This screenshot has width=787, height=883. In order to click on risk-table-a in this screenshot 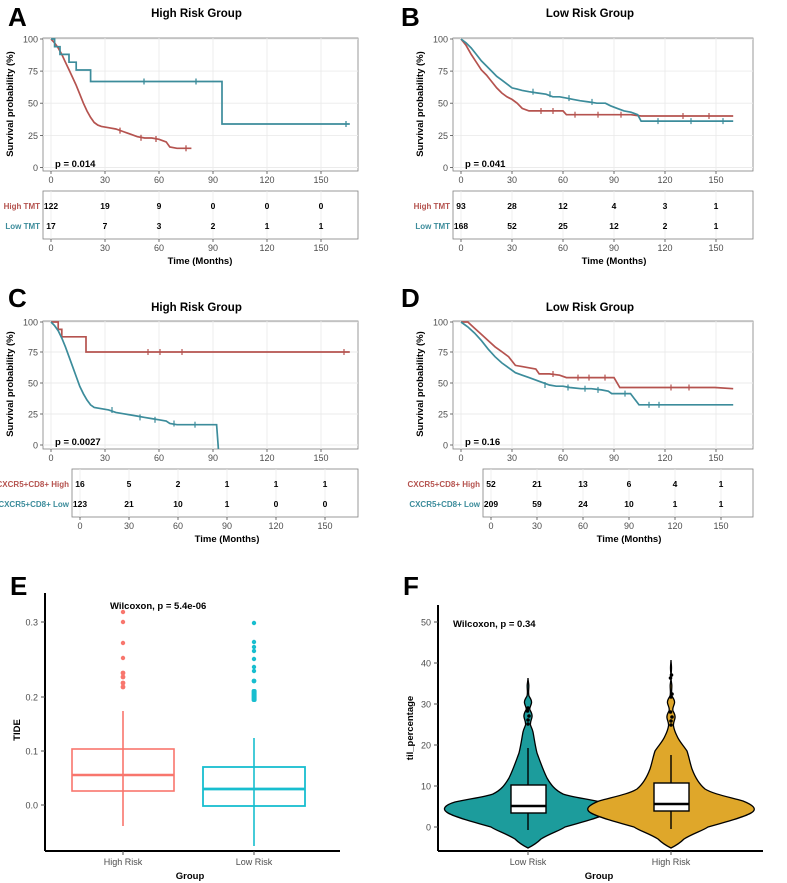, I will do `click(200, 215)`.